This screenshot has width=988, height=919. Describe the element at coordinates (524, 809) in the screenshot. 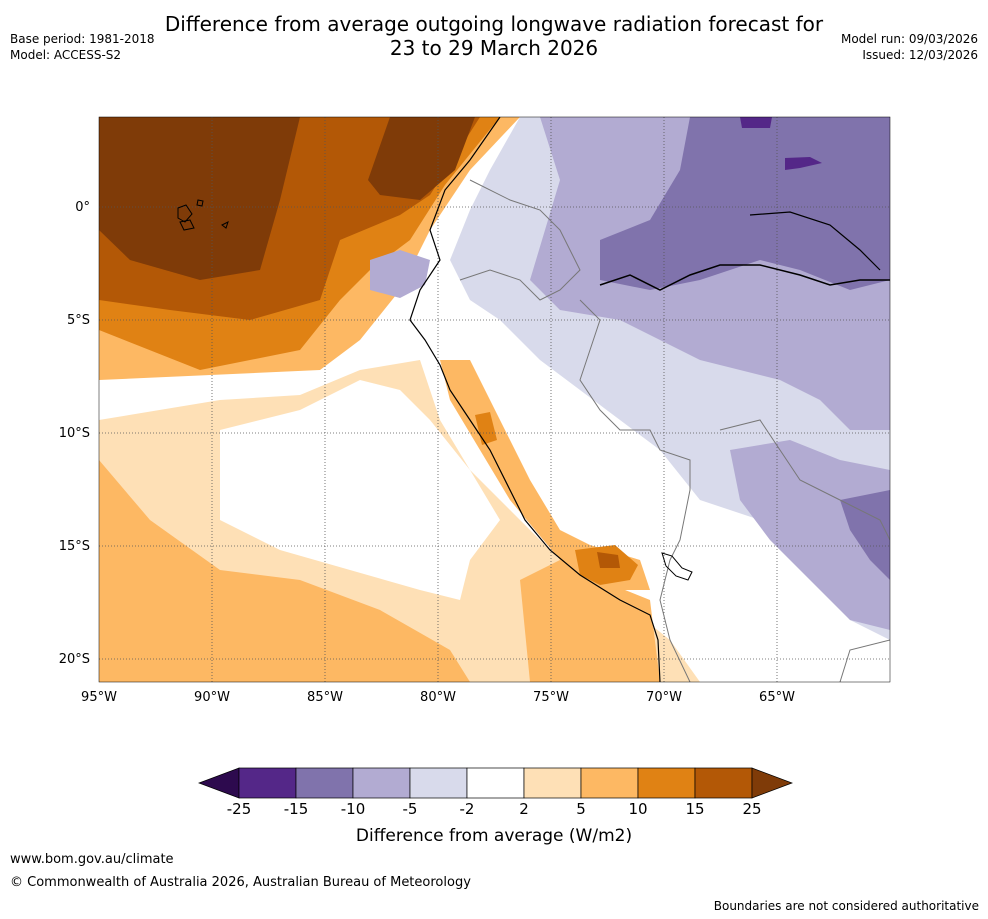

I see `colorbar-tick-label: 2` at that location.